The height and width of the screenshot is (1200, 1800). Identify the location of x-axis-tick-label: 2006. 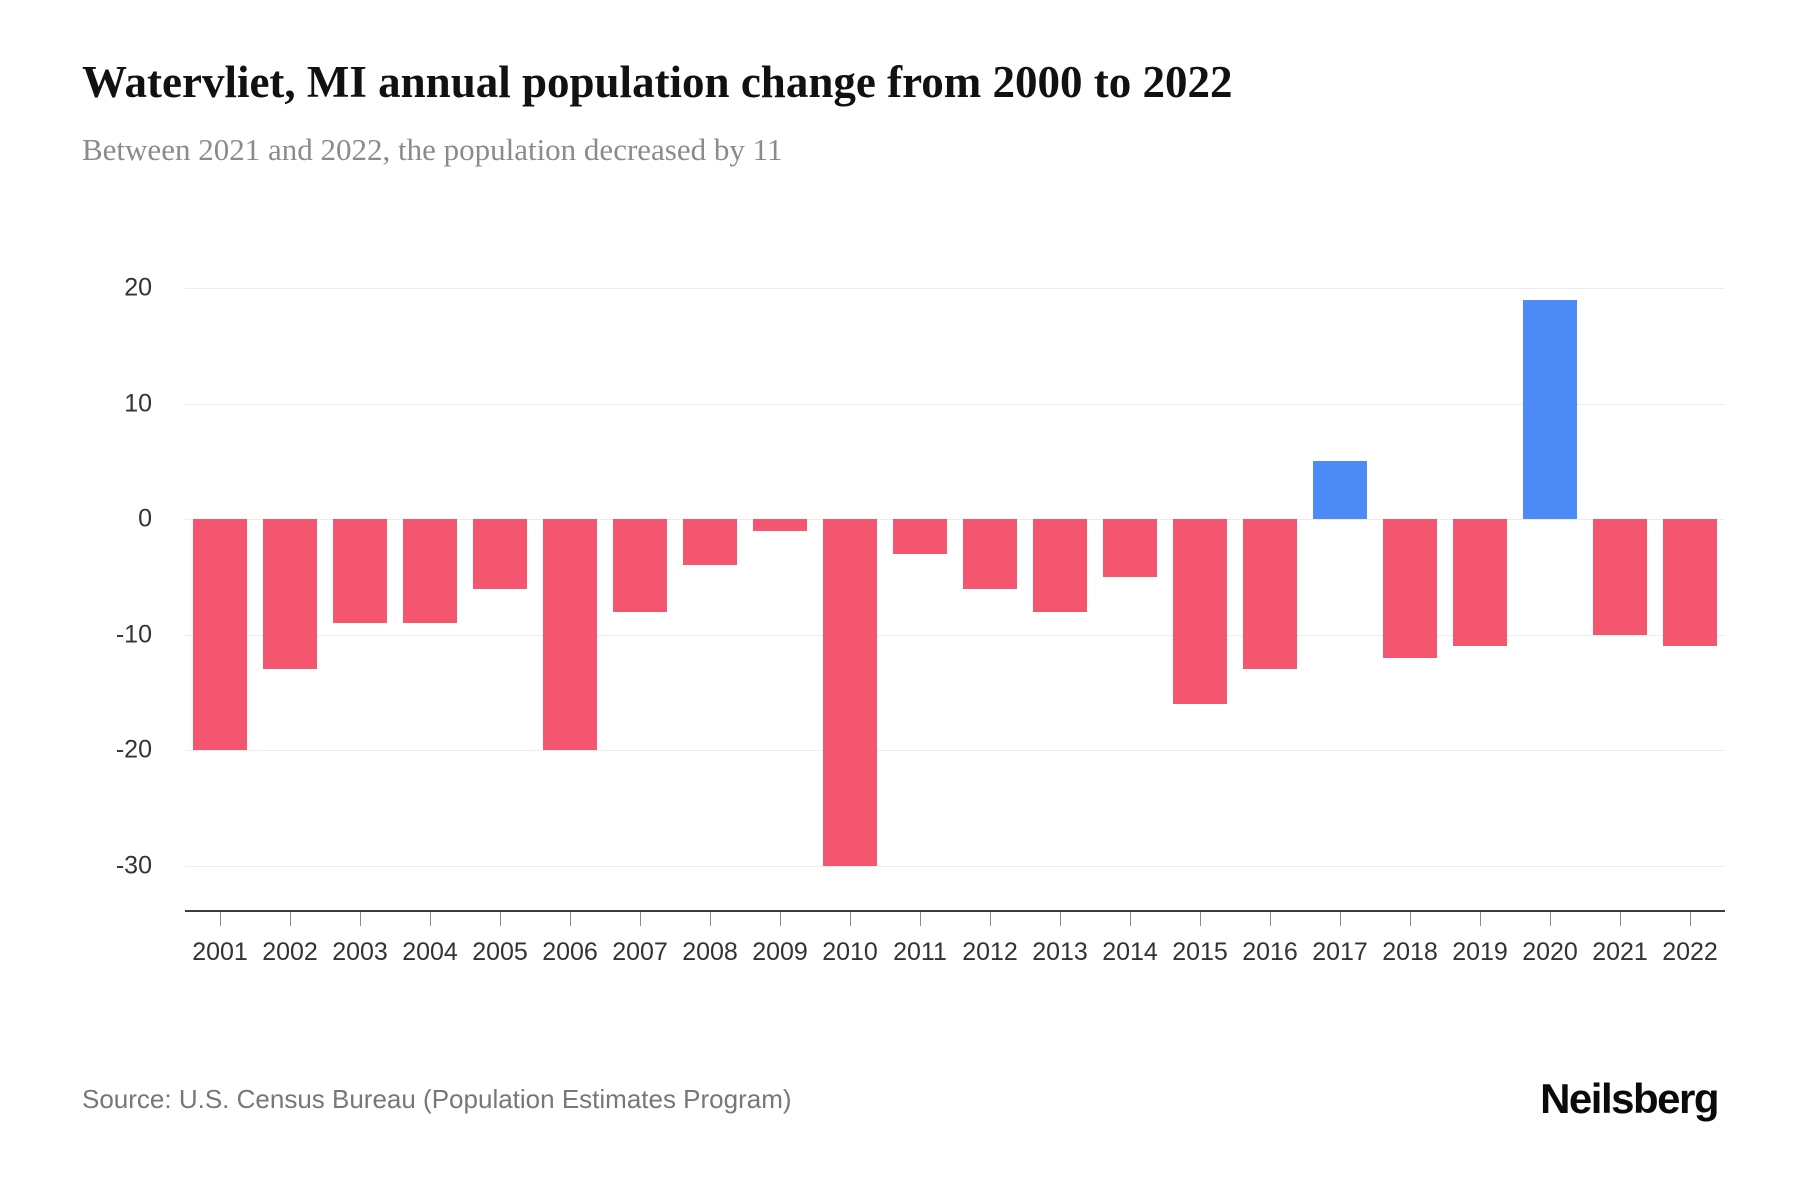
(570, 952).